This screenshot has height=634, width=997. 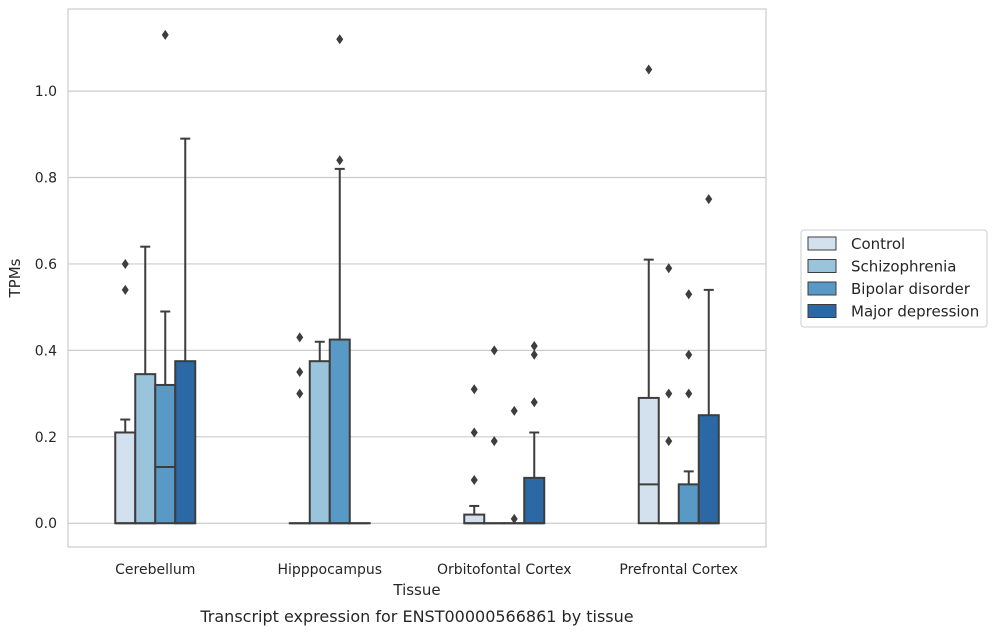 What do you see at coordinates (903, 267) in the screenshot?
I see `legend-label: Schizophrenia` at bounding box center [903, 267].